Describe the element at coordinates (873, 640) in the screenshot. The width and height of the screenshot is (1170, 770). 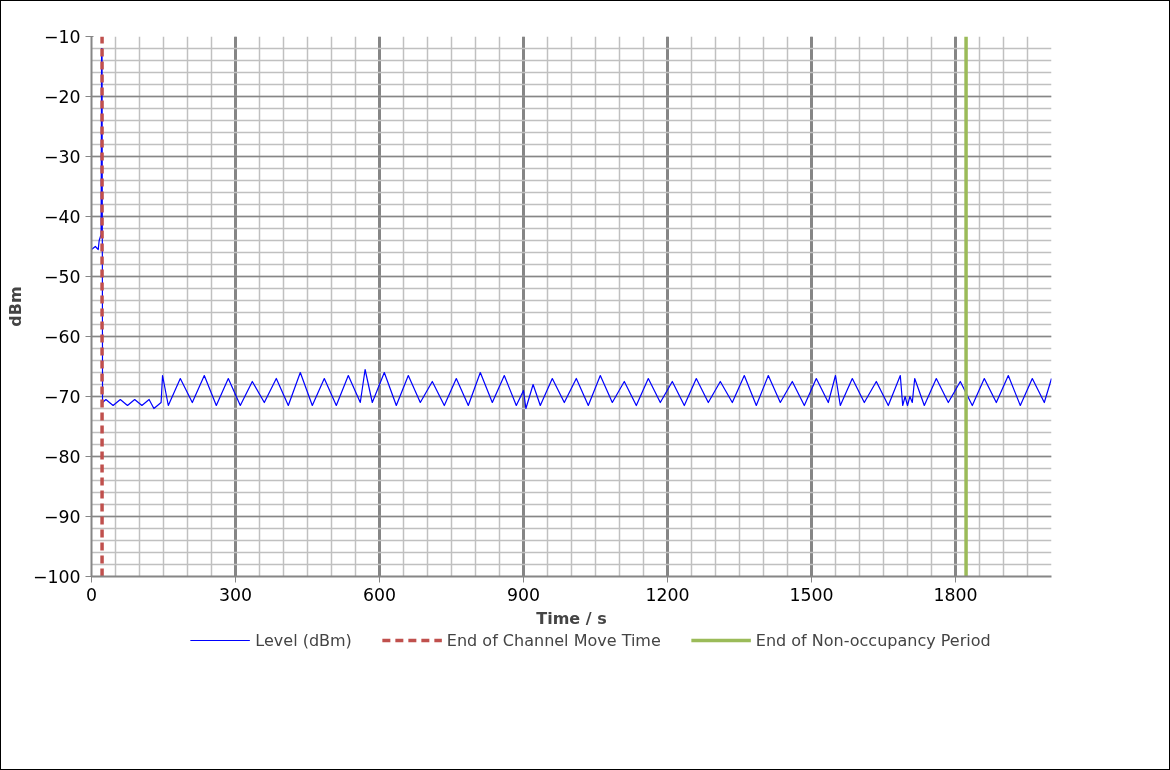
I see `legend-label: End of Non-occupancy Period` at that location.